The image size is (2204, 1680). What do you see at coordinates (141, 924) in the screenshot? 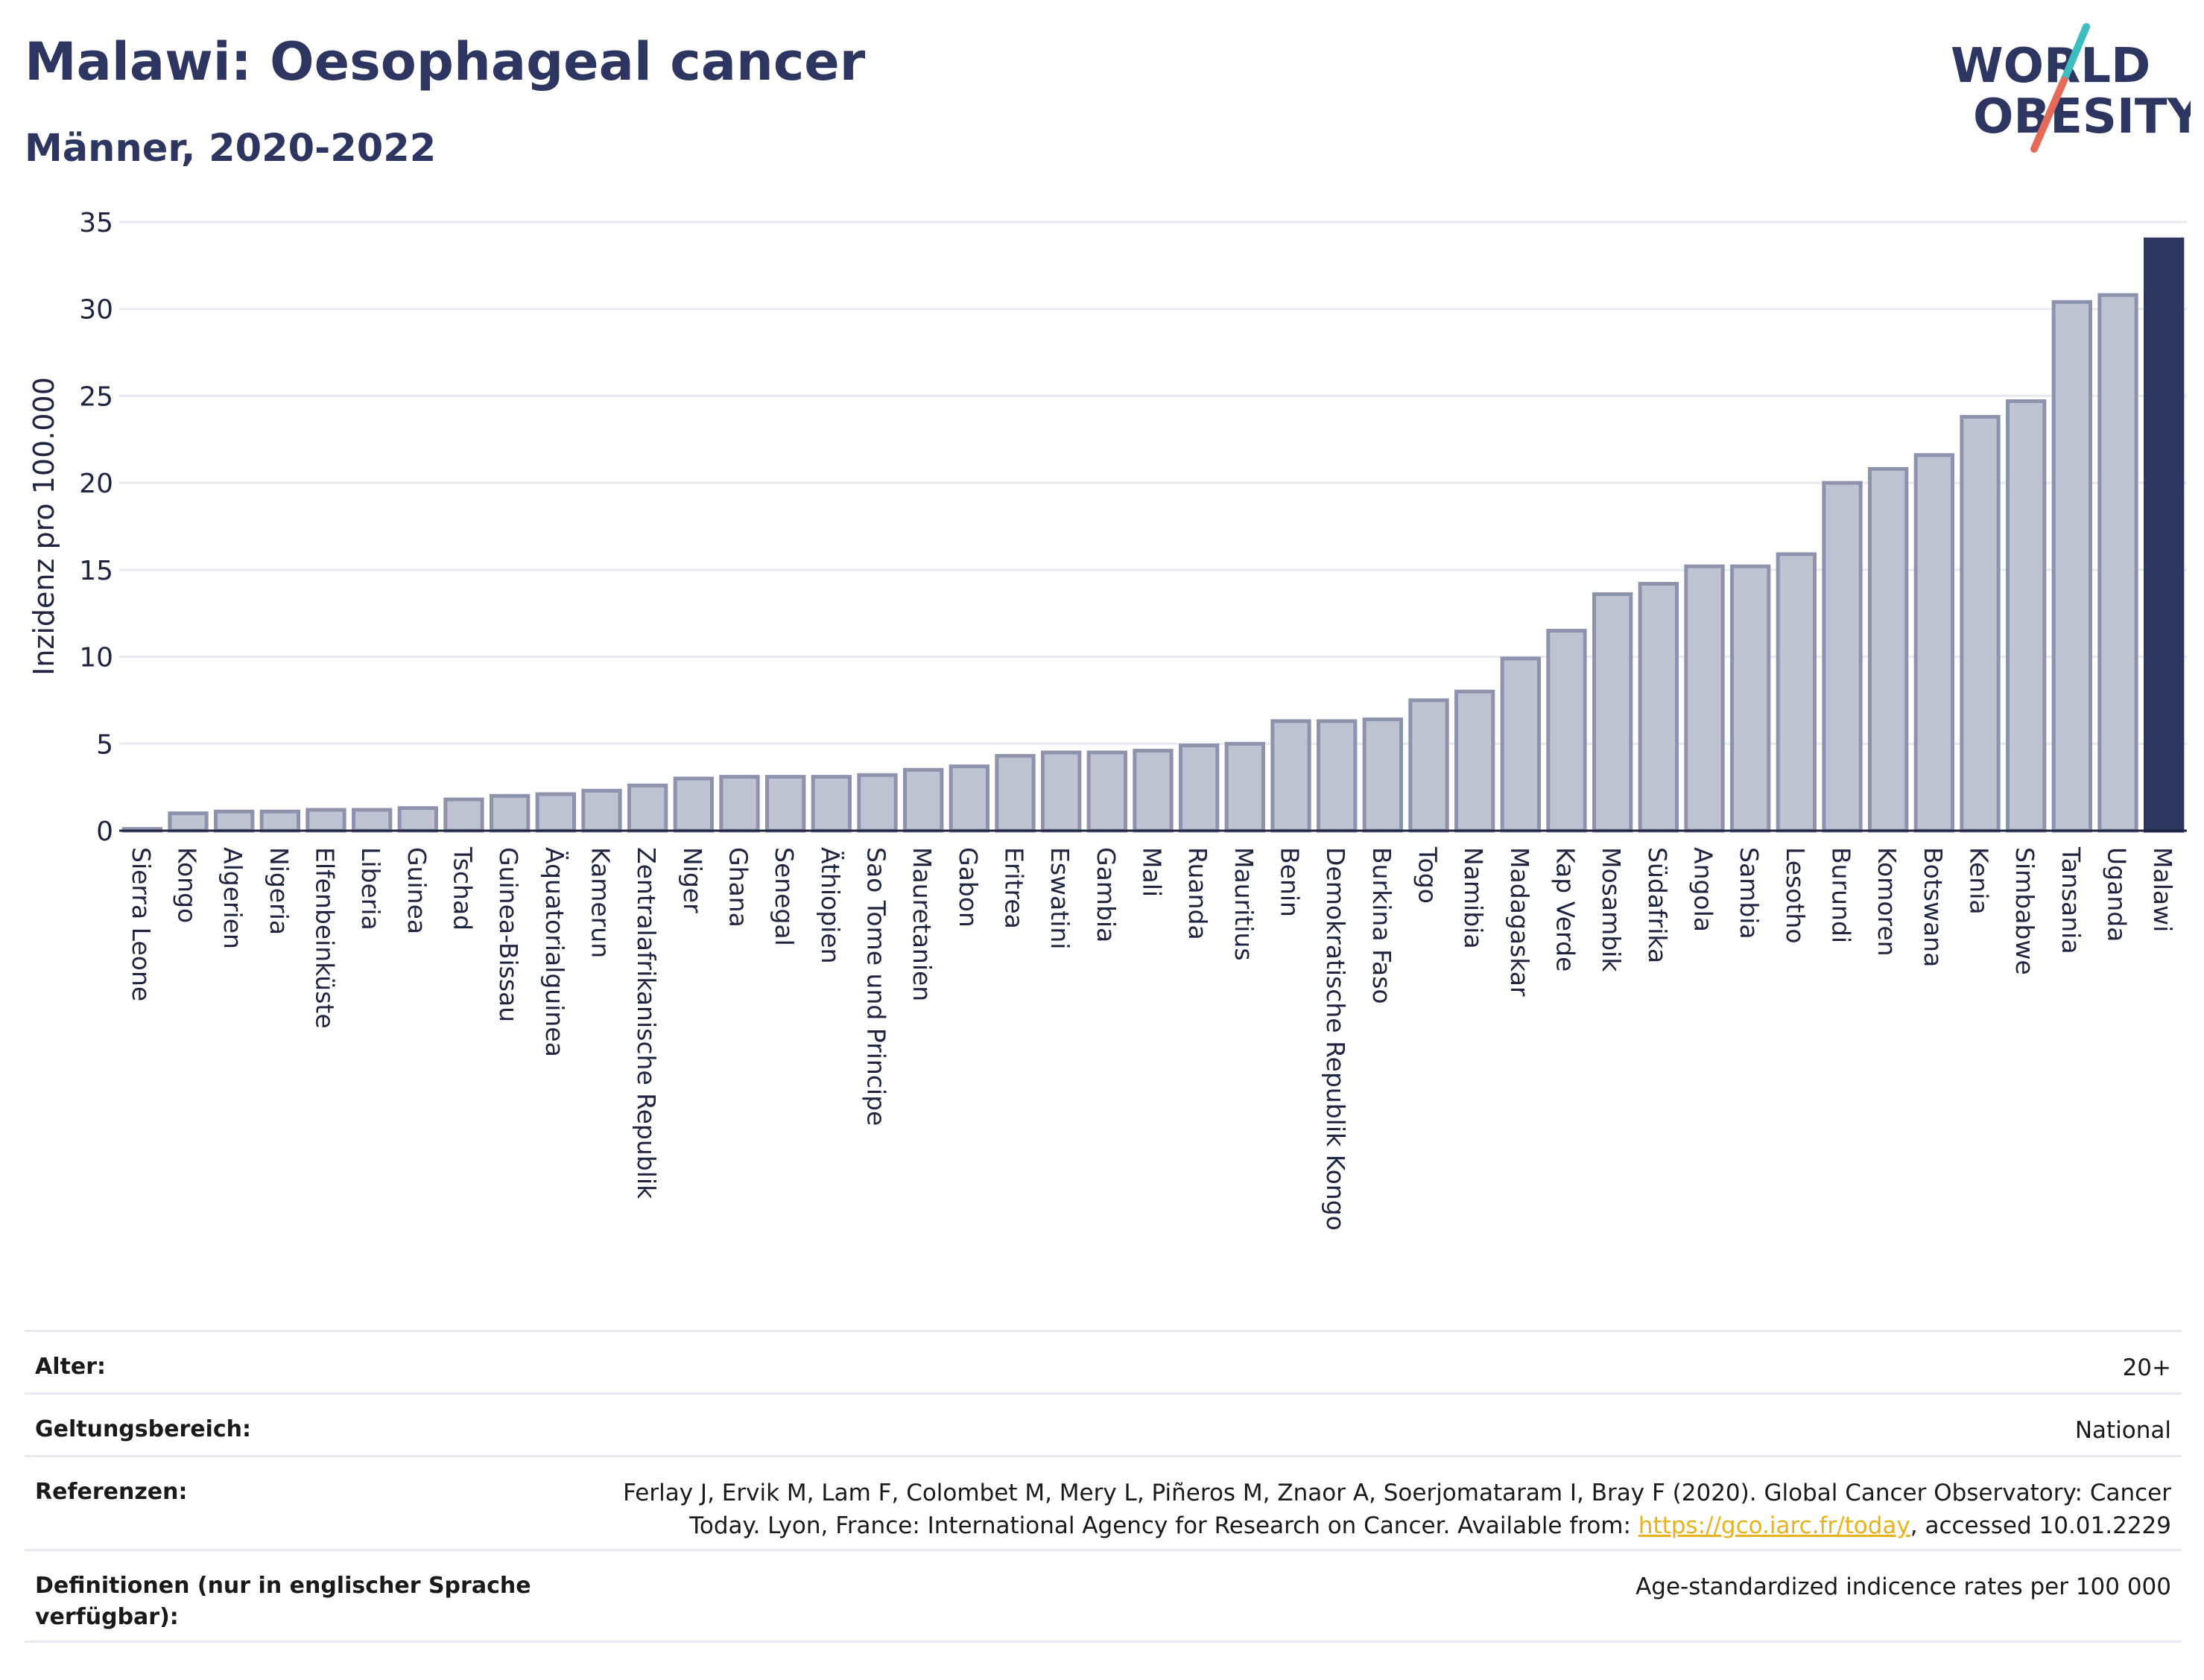
I see `x-tick-label: Sierra Leone` at bounding box center [141, 924].